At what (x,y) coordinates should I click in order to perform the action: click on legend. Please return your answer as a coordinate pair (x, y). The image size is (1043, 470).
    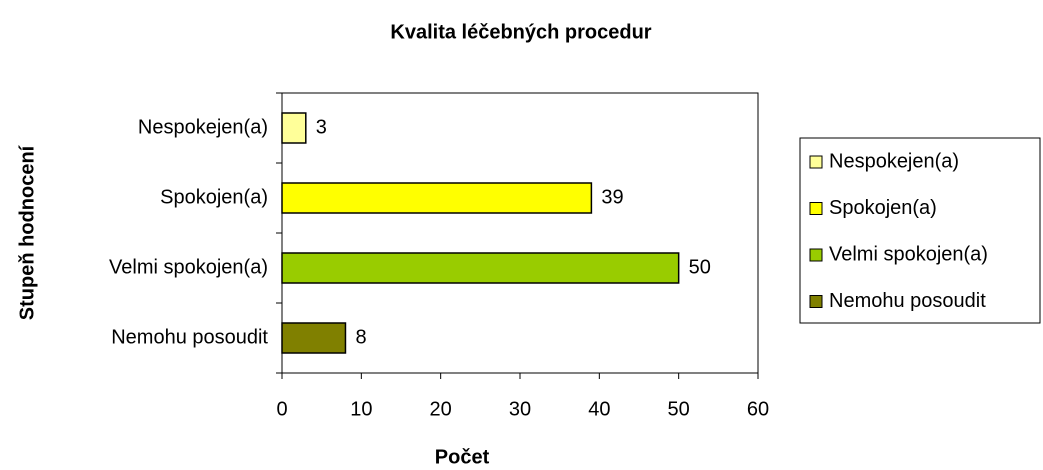
    Looking at the image, I should click on (920, 230).